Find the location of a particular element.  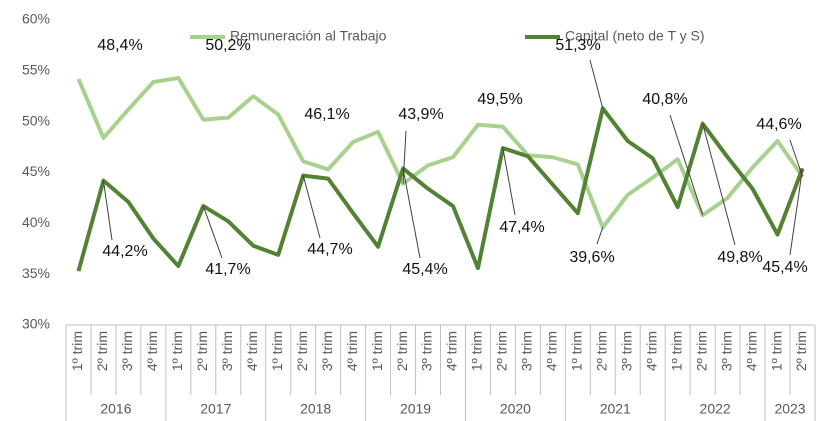

data-label: 50,2% is located at coordinates (227, 45).